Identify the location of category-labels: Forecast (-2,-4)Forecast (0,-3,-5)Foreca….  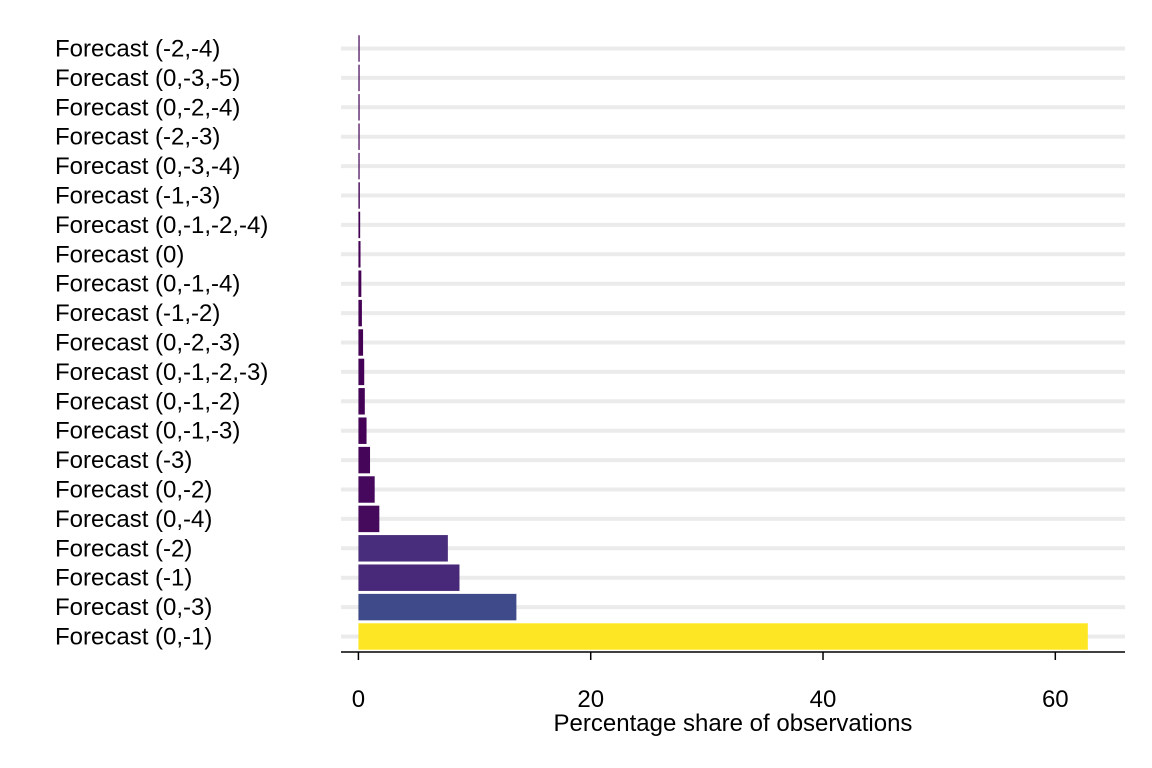
(161, 343).